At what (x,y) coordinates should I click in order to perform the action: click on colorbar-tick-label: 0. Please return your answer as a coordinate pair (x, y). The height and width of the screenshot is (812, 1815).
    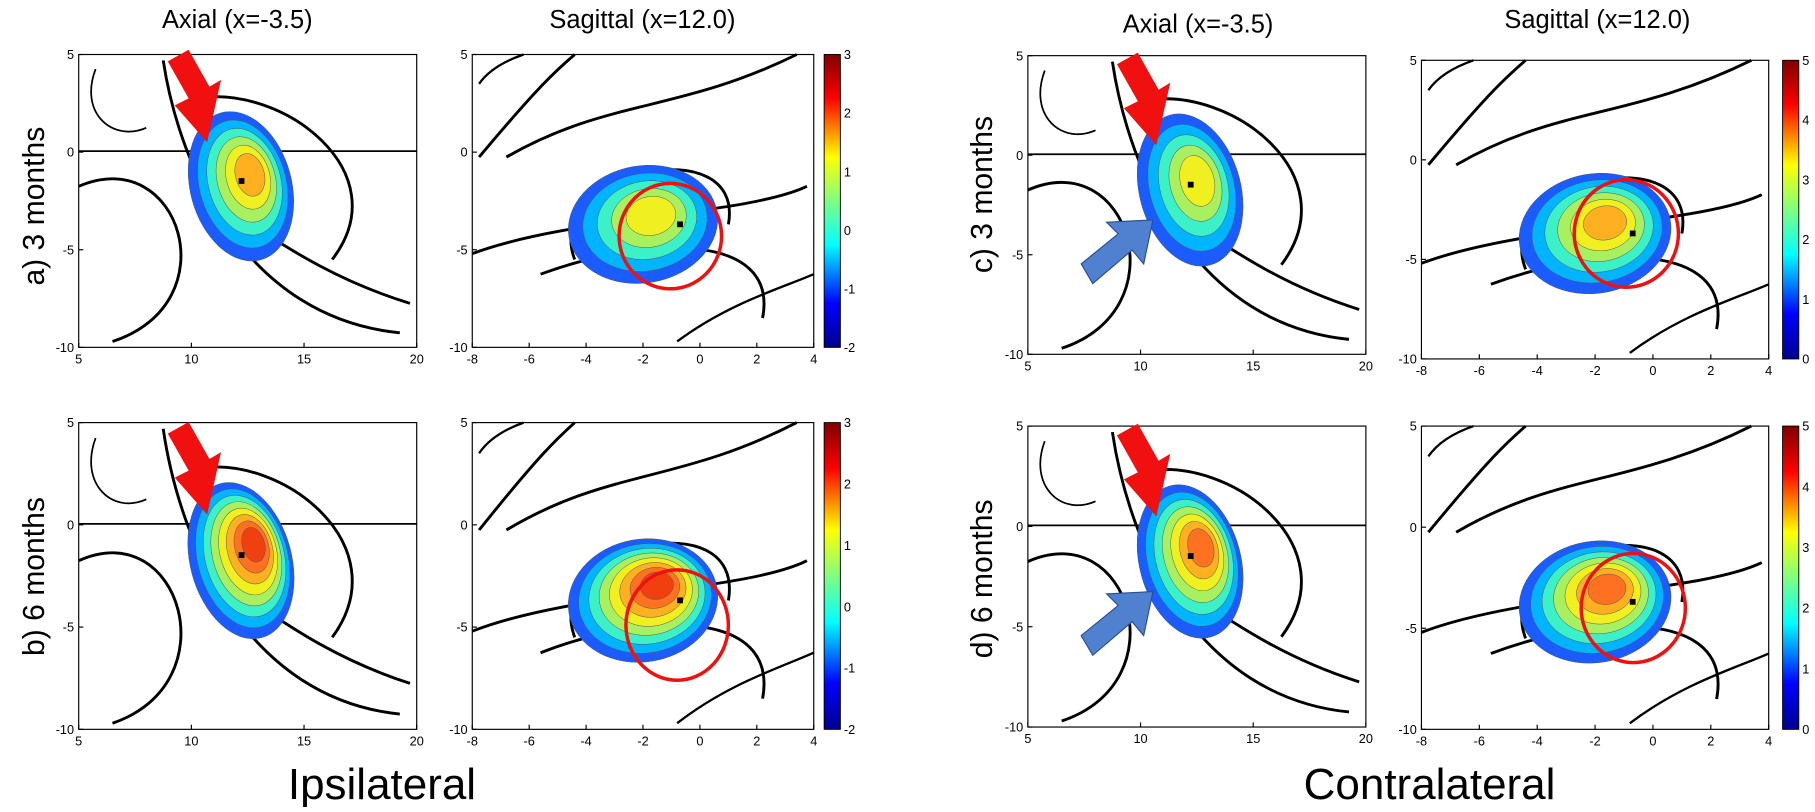
    Looking at the image, I should click on (1805, 359).